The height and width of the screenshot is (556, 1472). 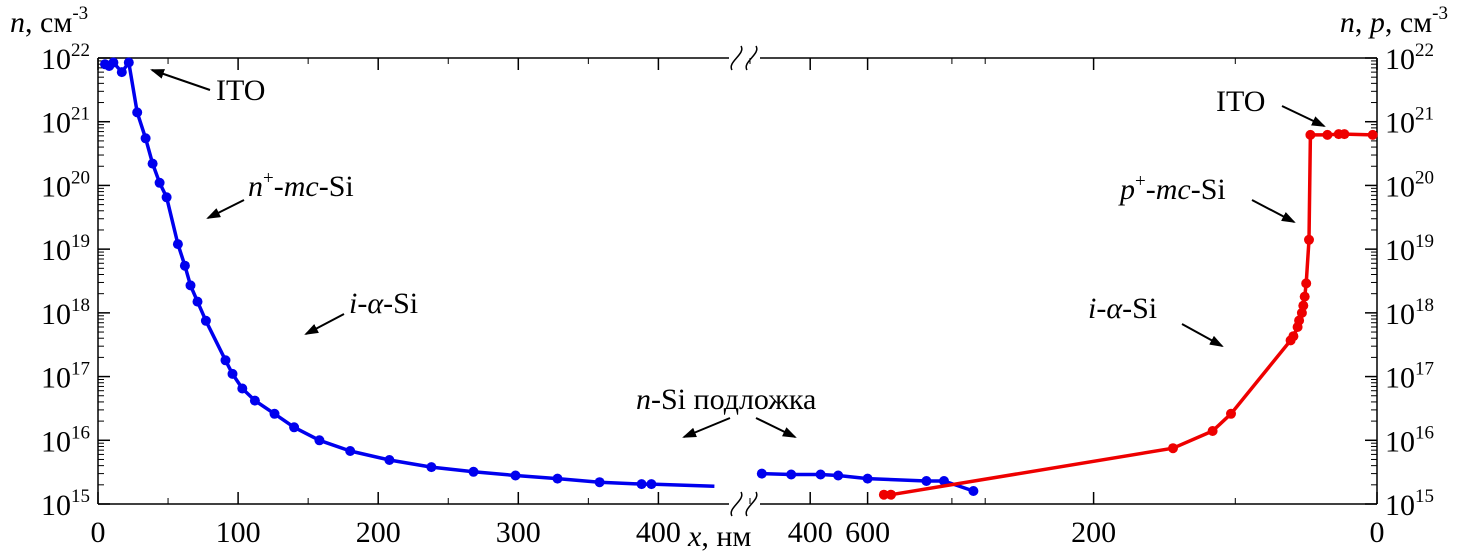 What do you see at coordinates (1409, 185) in the screenshot?
I see `y-tick-label-right: 1020` at bounding box center [1409, 185].